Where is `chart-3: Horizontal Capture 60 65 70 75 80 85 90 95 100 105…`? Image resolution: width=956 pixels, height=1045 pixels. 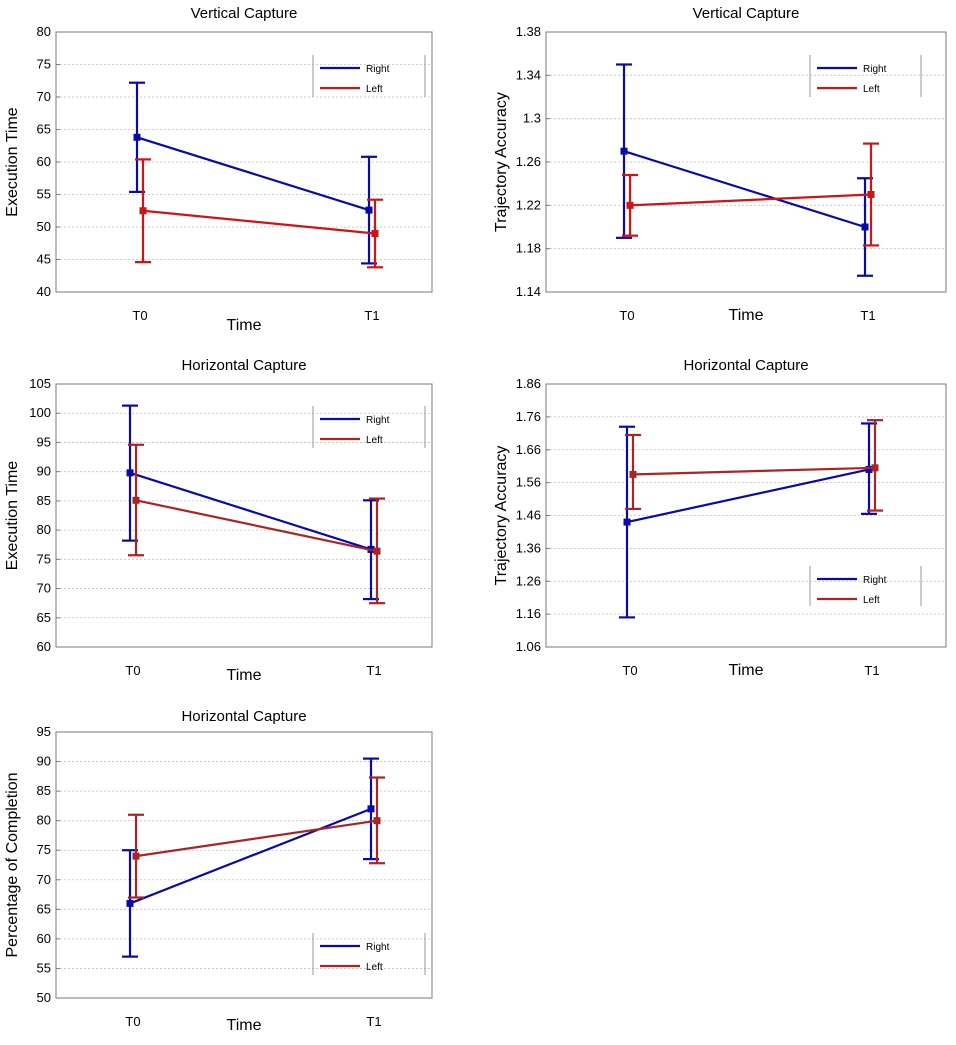 chart-3: Horizontal Capture 60 65 70 75 80 85 90 95 100 105… is located at coordinates (218, 520).